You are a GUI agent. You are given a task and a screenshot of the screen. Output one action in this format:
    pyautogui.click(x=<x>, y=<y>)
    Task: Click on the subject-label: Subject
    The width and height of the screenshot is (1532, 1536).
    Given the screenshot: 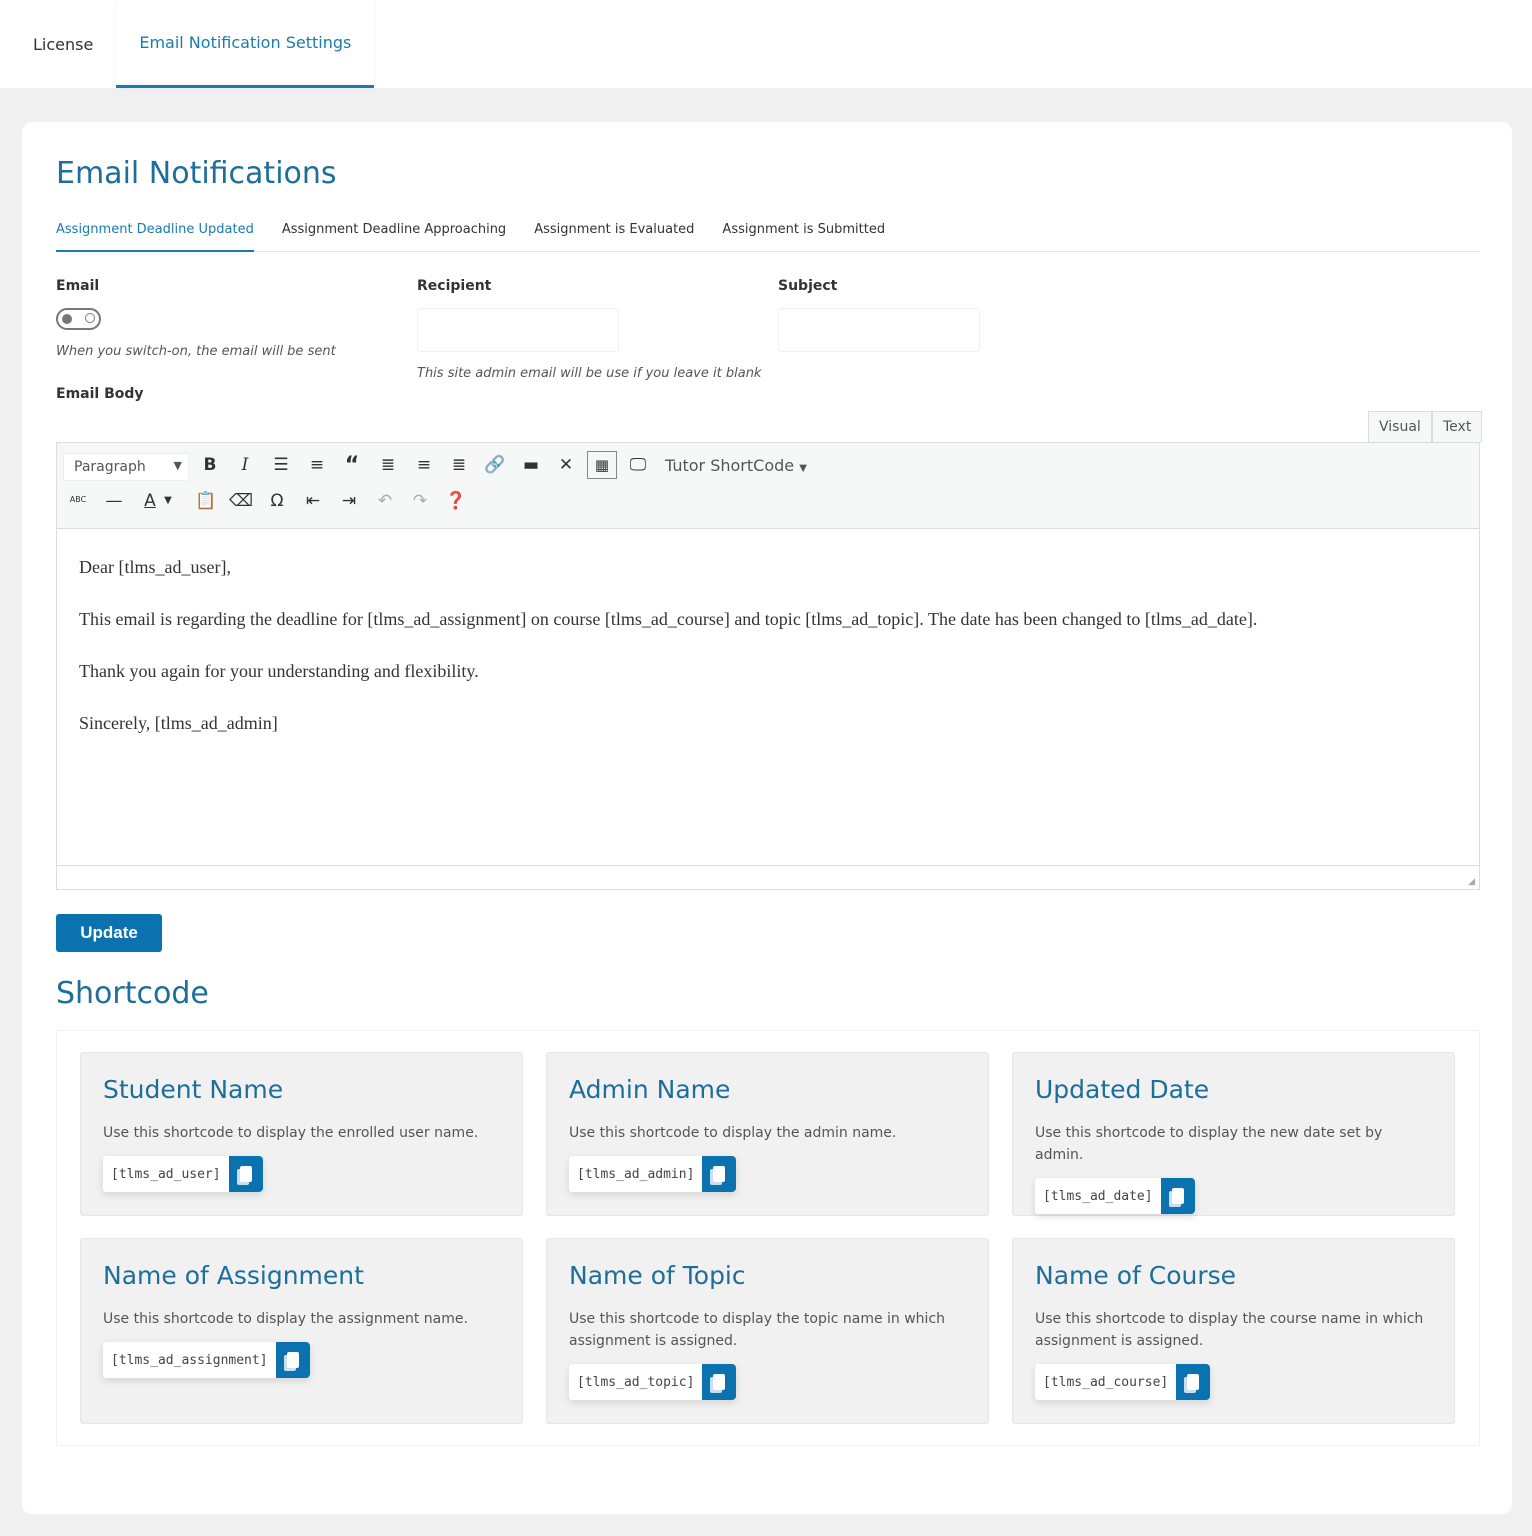 What is the action you would take?
    pyautogui.click(x=808, y=286)
    